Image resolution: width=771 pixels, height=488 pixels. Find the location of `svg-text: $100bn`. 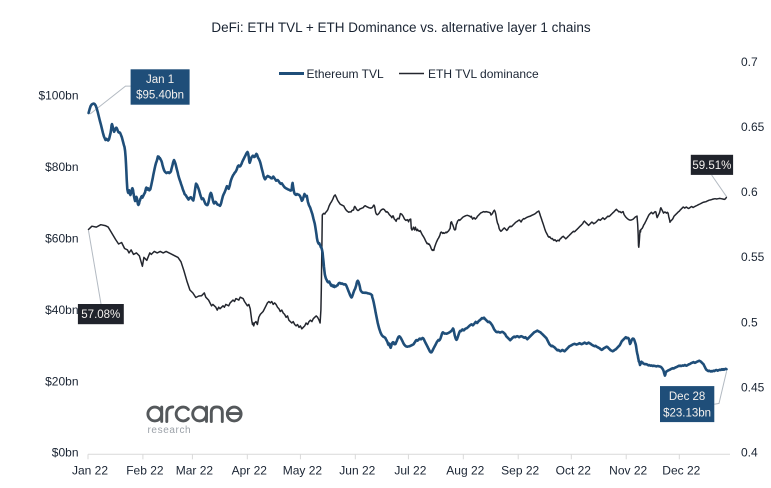

svg-text: $100bn is located at coordinates (58, 96).